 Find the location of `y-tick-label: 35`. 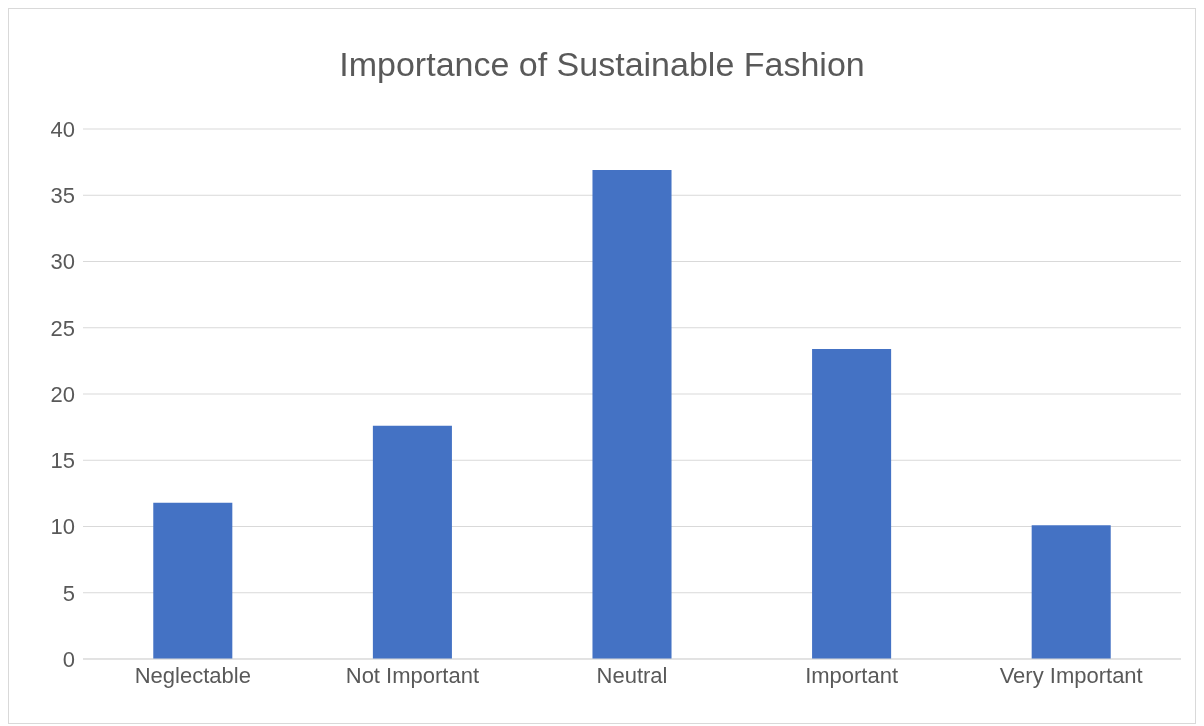

y-tick-label: 35 is located at coordinates (62, 196).